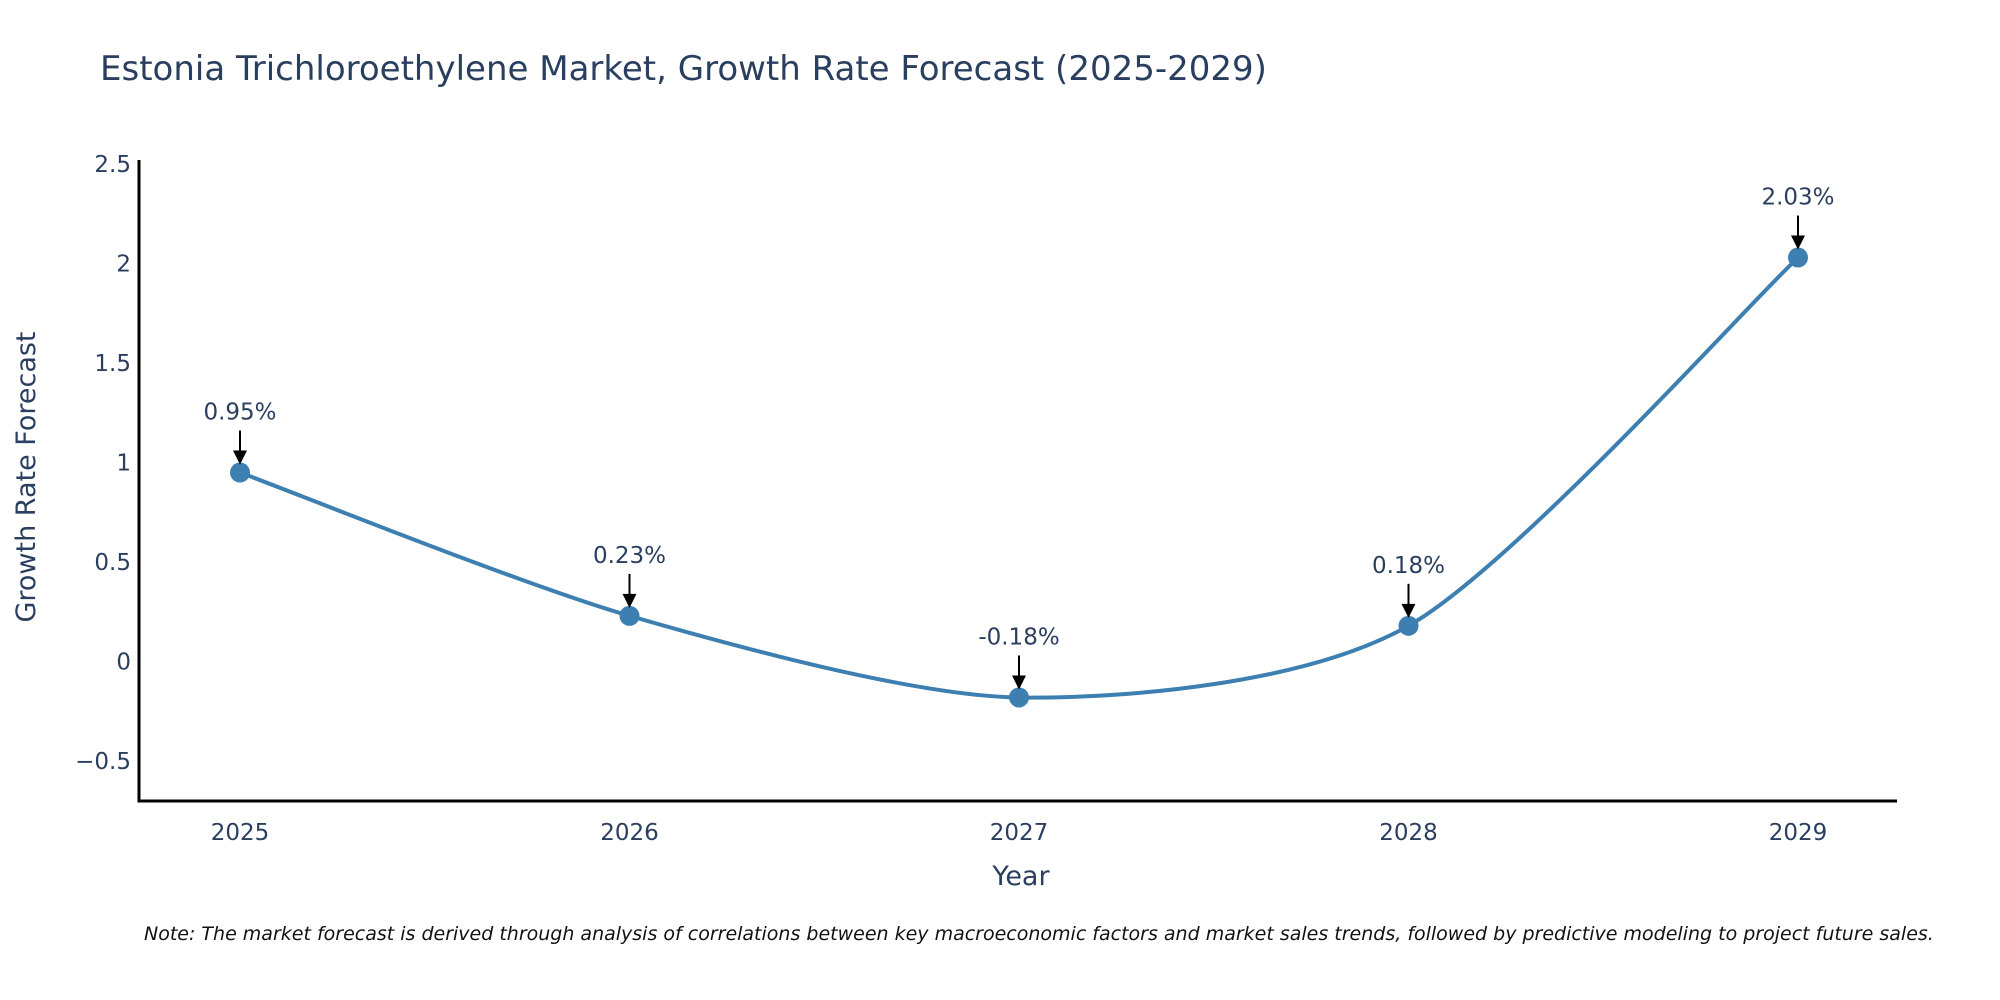 The width and height of the screenshot is (2000, 1000). I want to click on x-tick-label: 2027, so click(1019, 833).